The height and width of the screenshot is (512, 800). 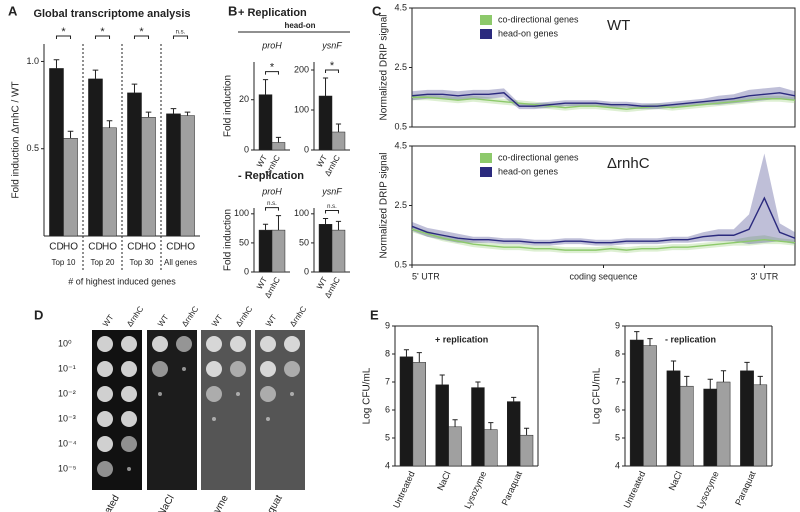 What do you see at coordinates (67, 393) in the screenshot?
I see `dilution-label: 10⁻²` at bounding box center [67, 393].